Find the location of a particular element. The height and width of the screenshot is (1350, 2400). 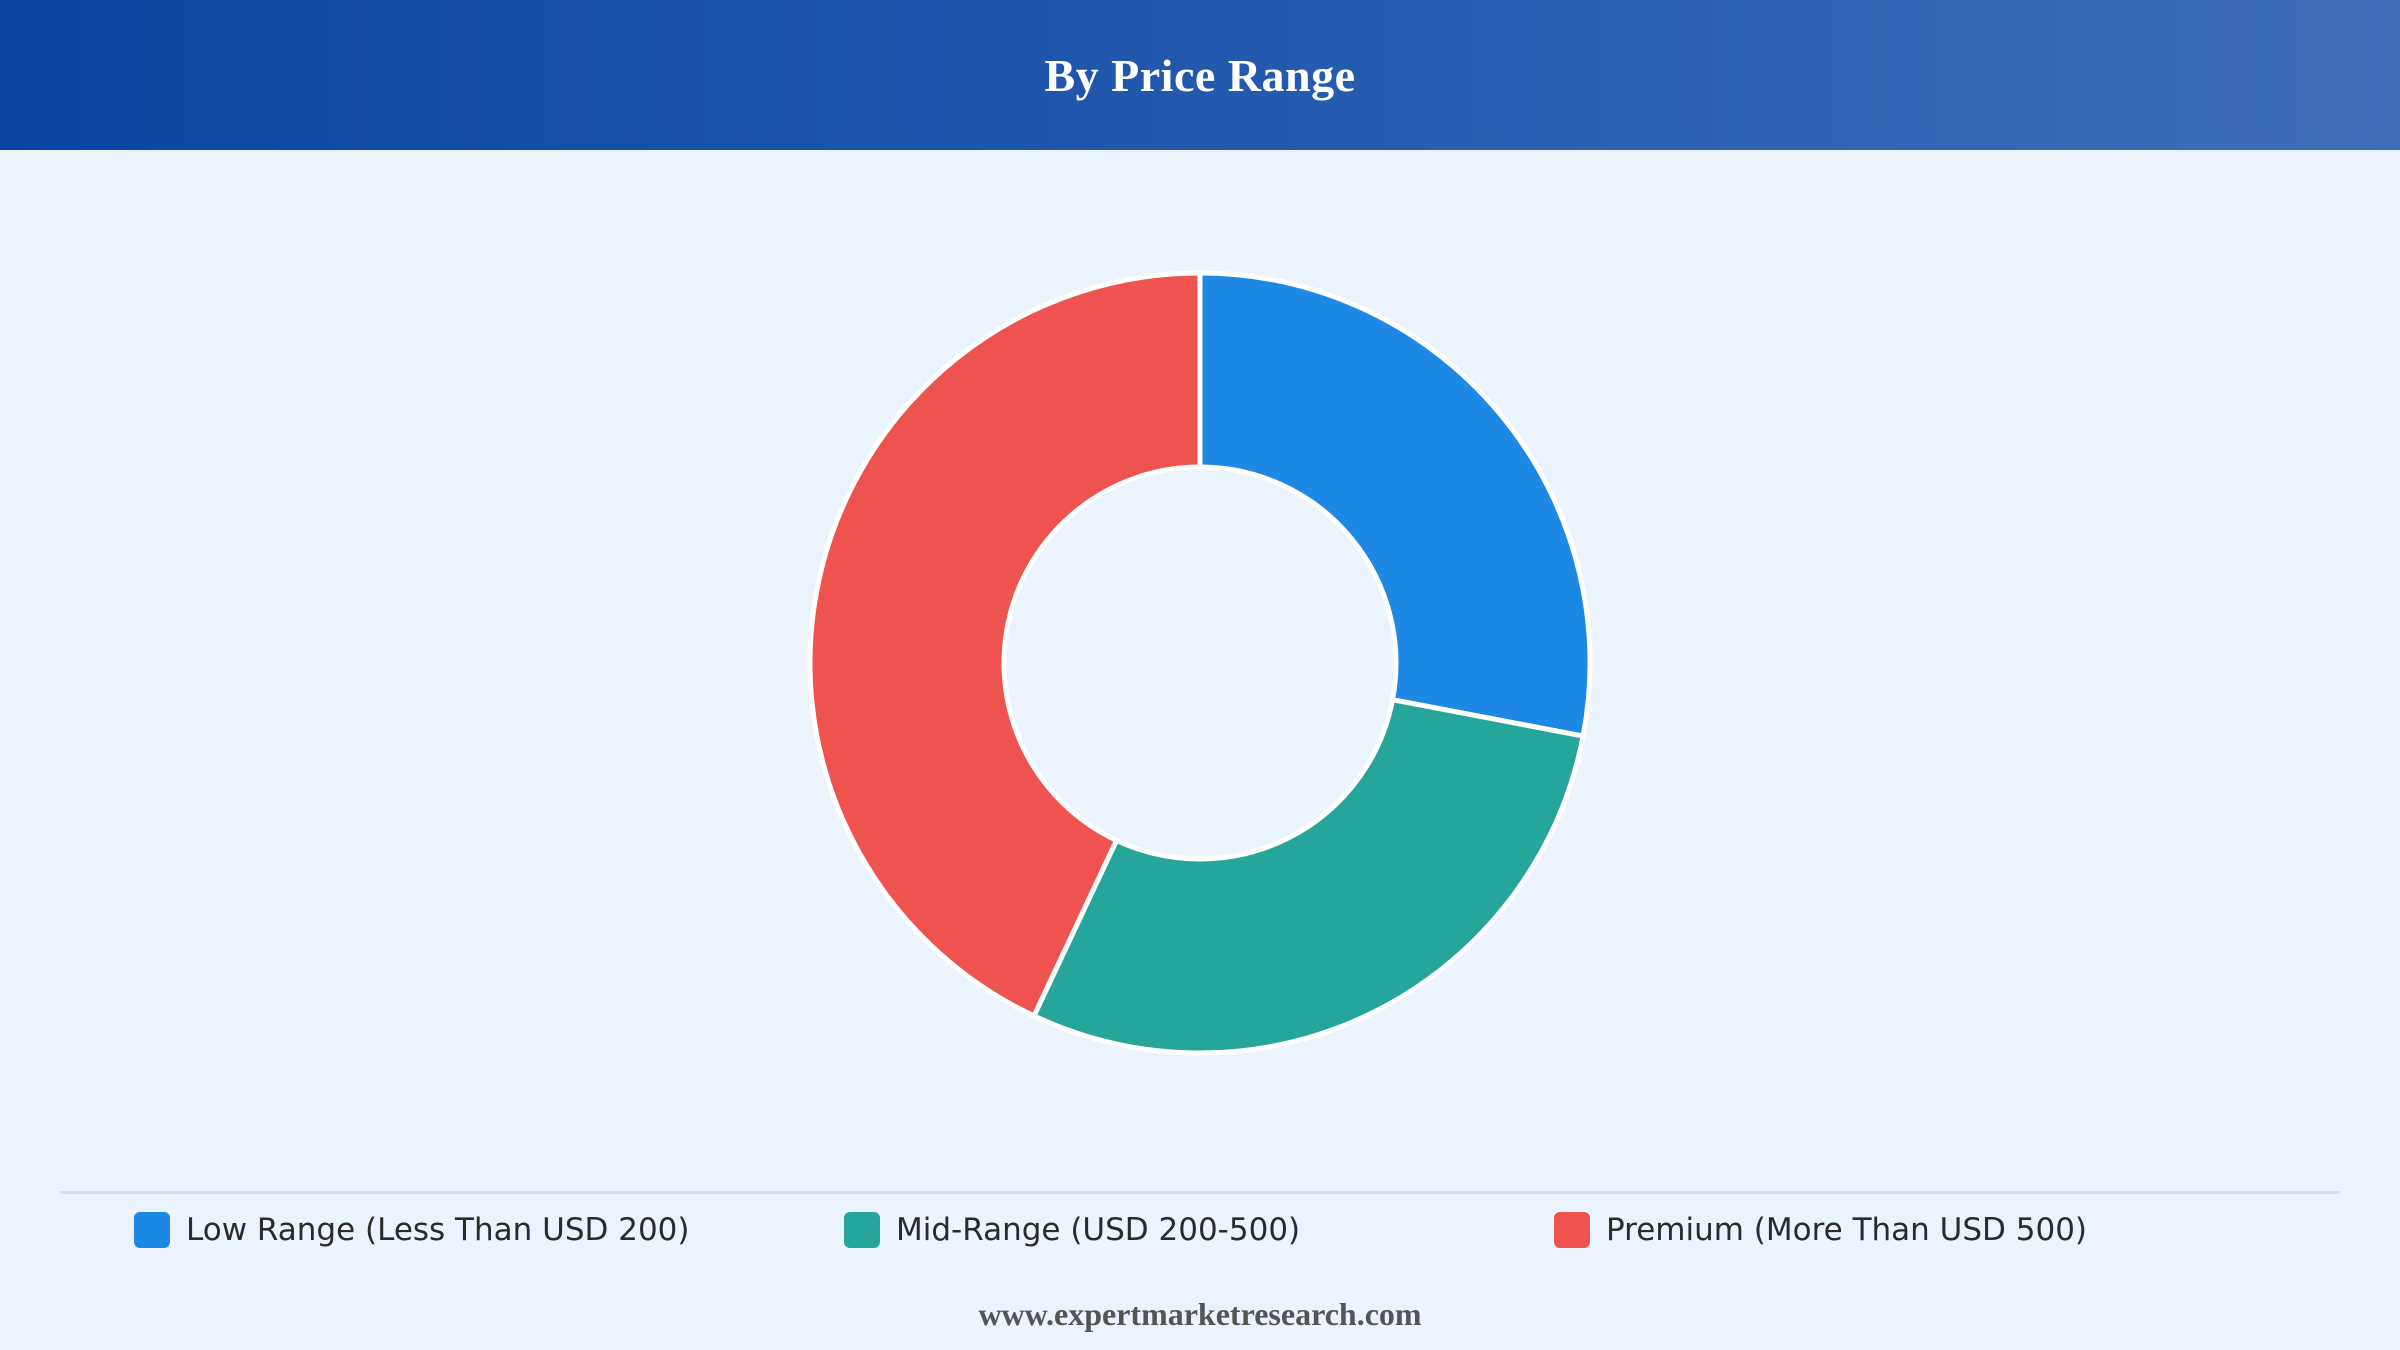

legend-label-mid-range: Mid-Range (USD 200-500) is located at coordinates (1098, 1230).